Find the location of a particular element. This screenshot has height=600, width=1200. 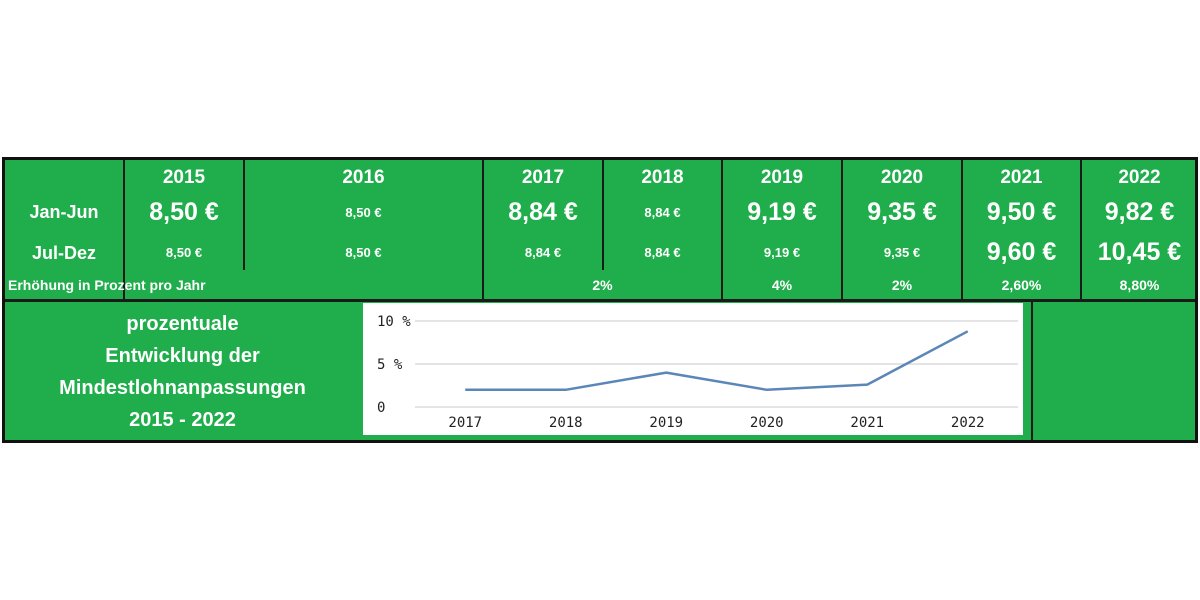

x-tick-label: 2021 is located at coordinates (867, 423).